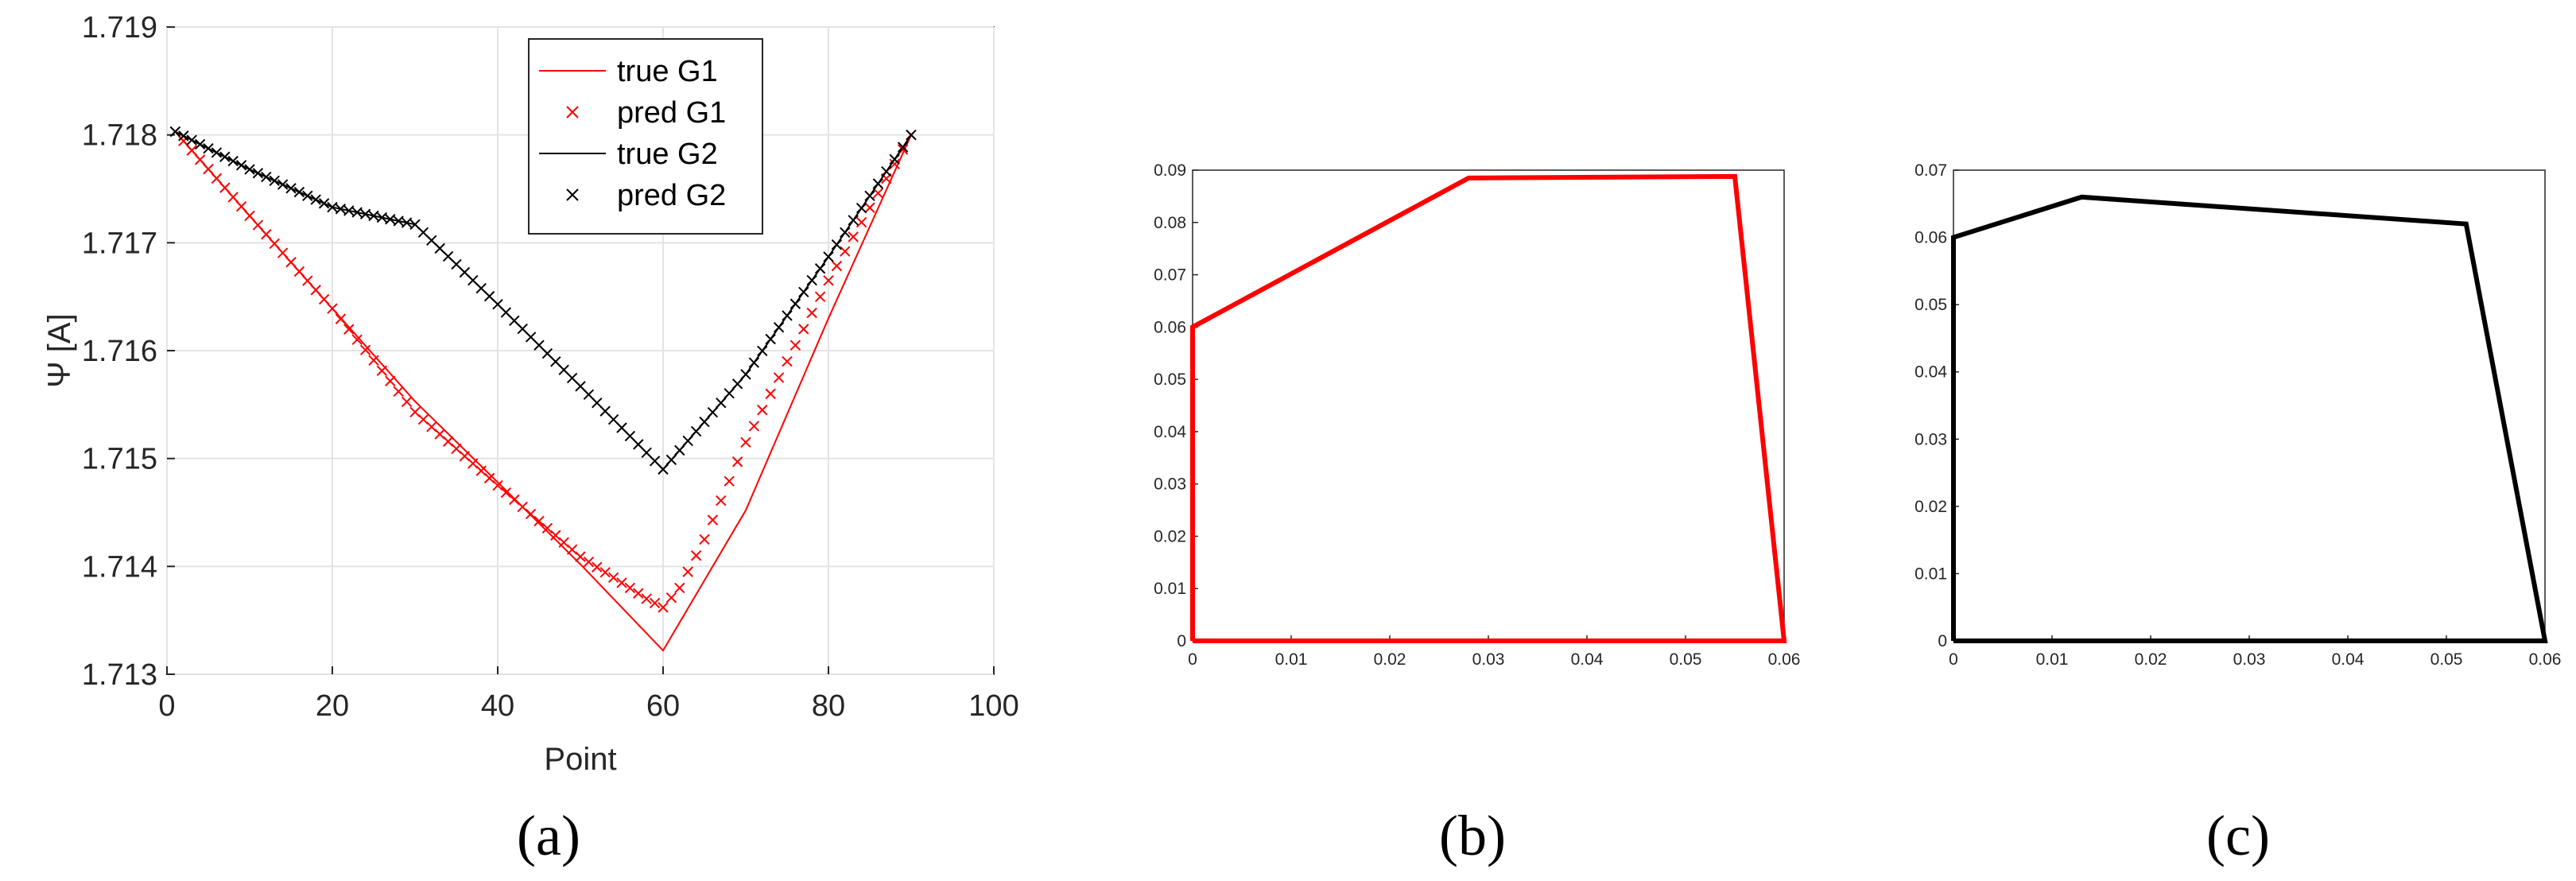 This screenshot has height=881, width=2576. Describe the element at coordinates (645, 136) in the screenshot. I see `legend: true G1 pred G1 true G2 pred G2` at that location.